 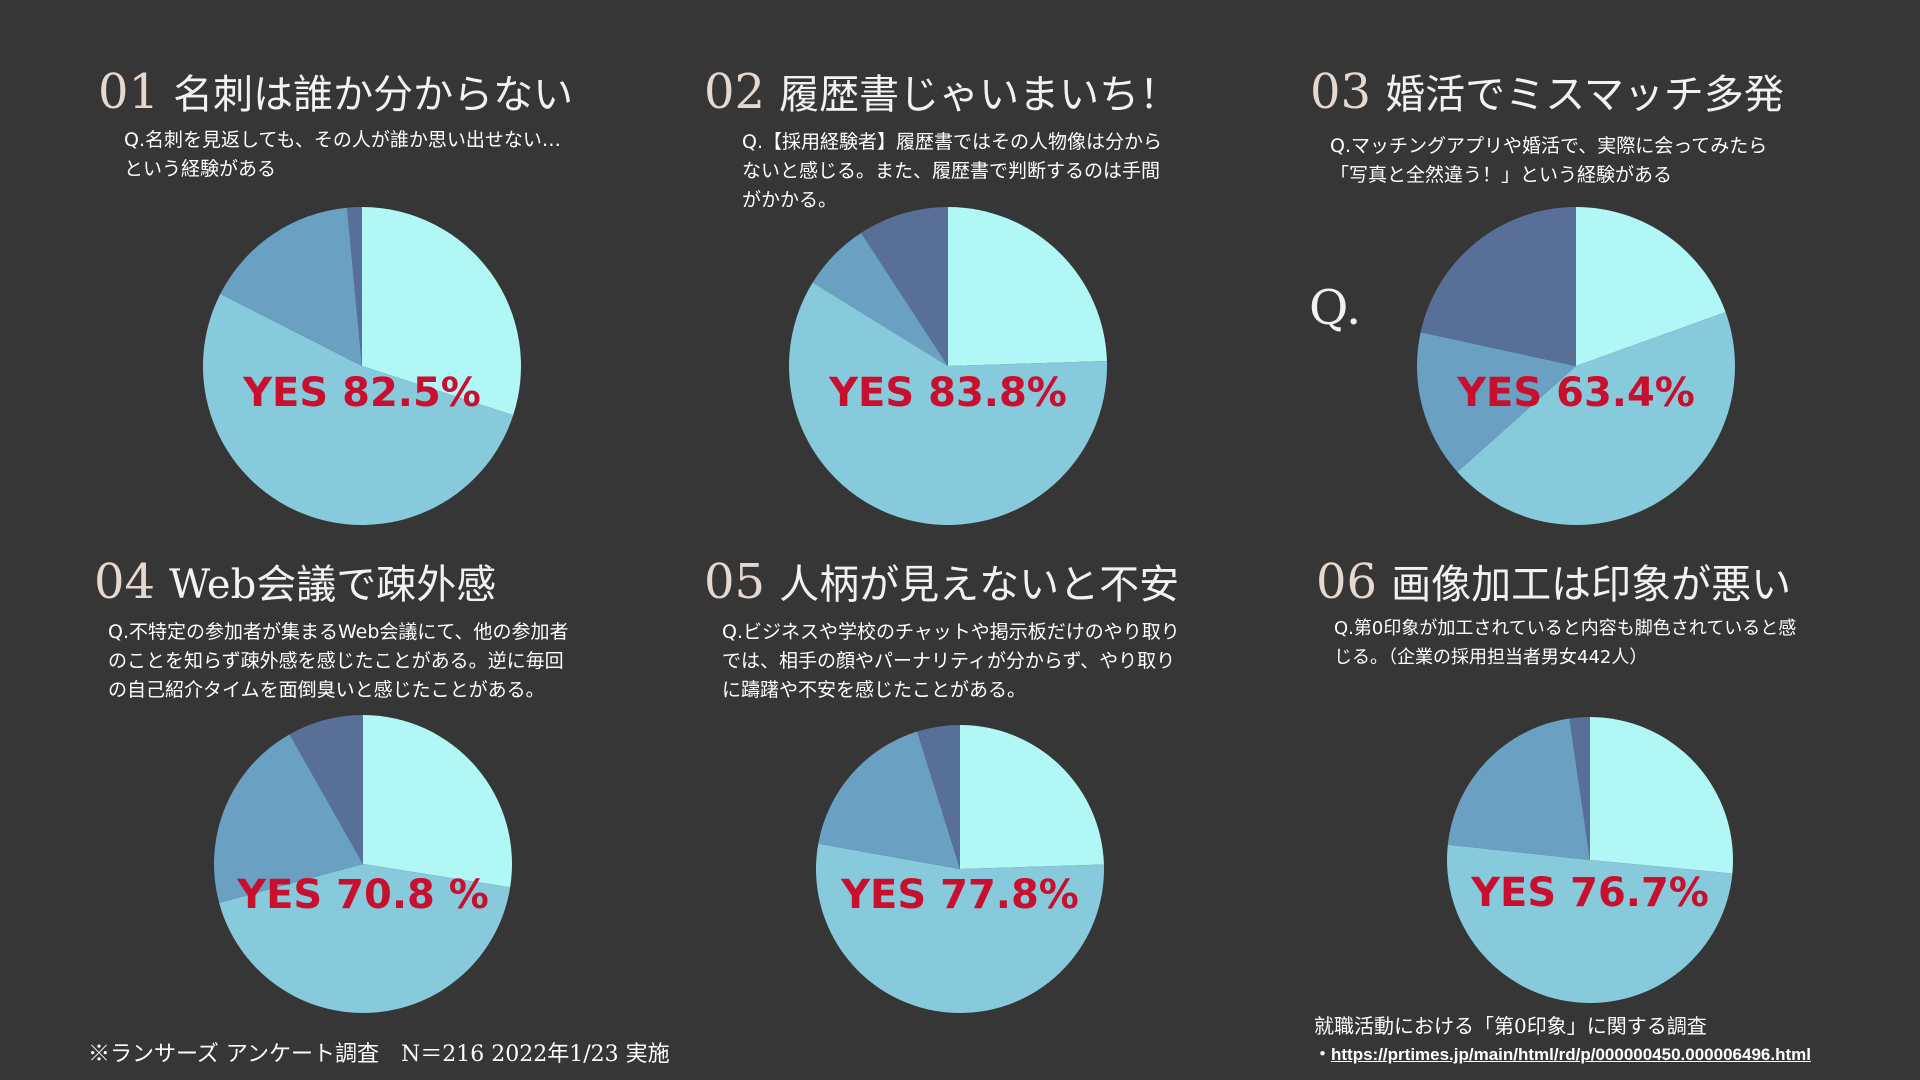 I want to click on panel-heading: 04 Web会議で疎外感, so click(x=295, y=581).